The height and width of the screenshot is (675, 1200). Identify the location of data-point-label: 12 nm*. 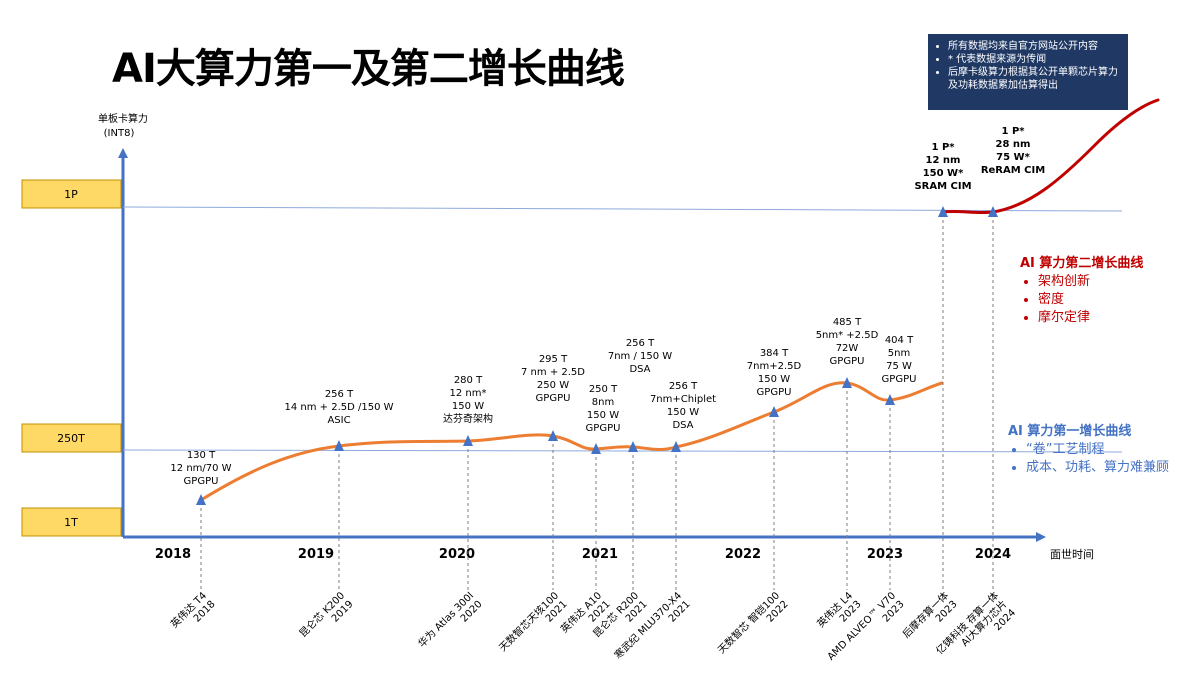
(468, 393).